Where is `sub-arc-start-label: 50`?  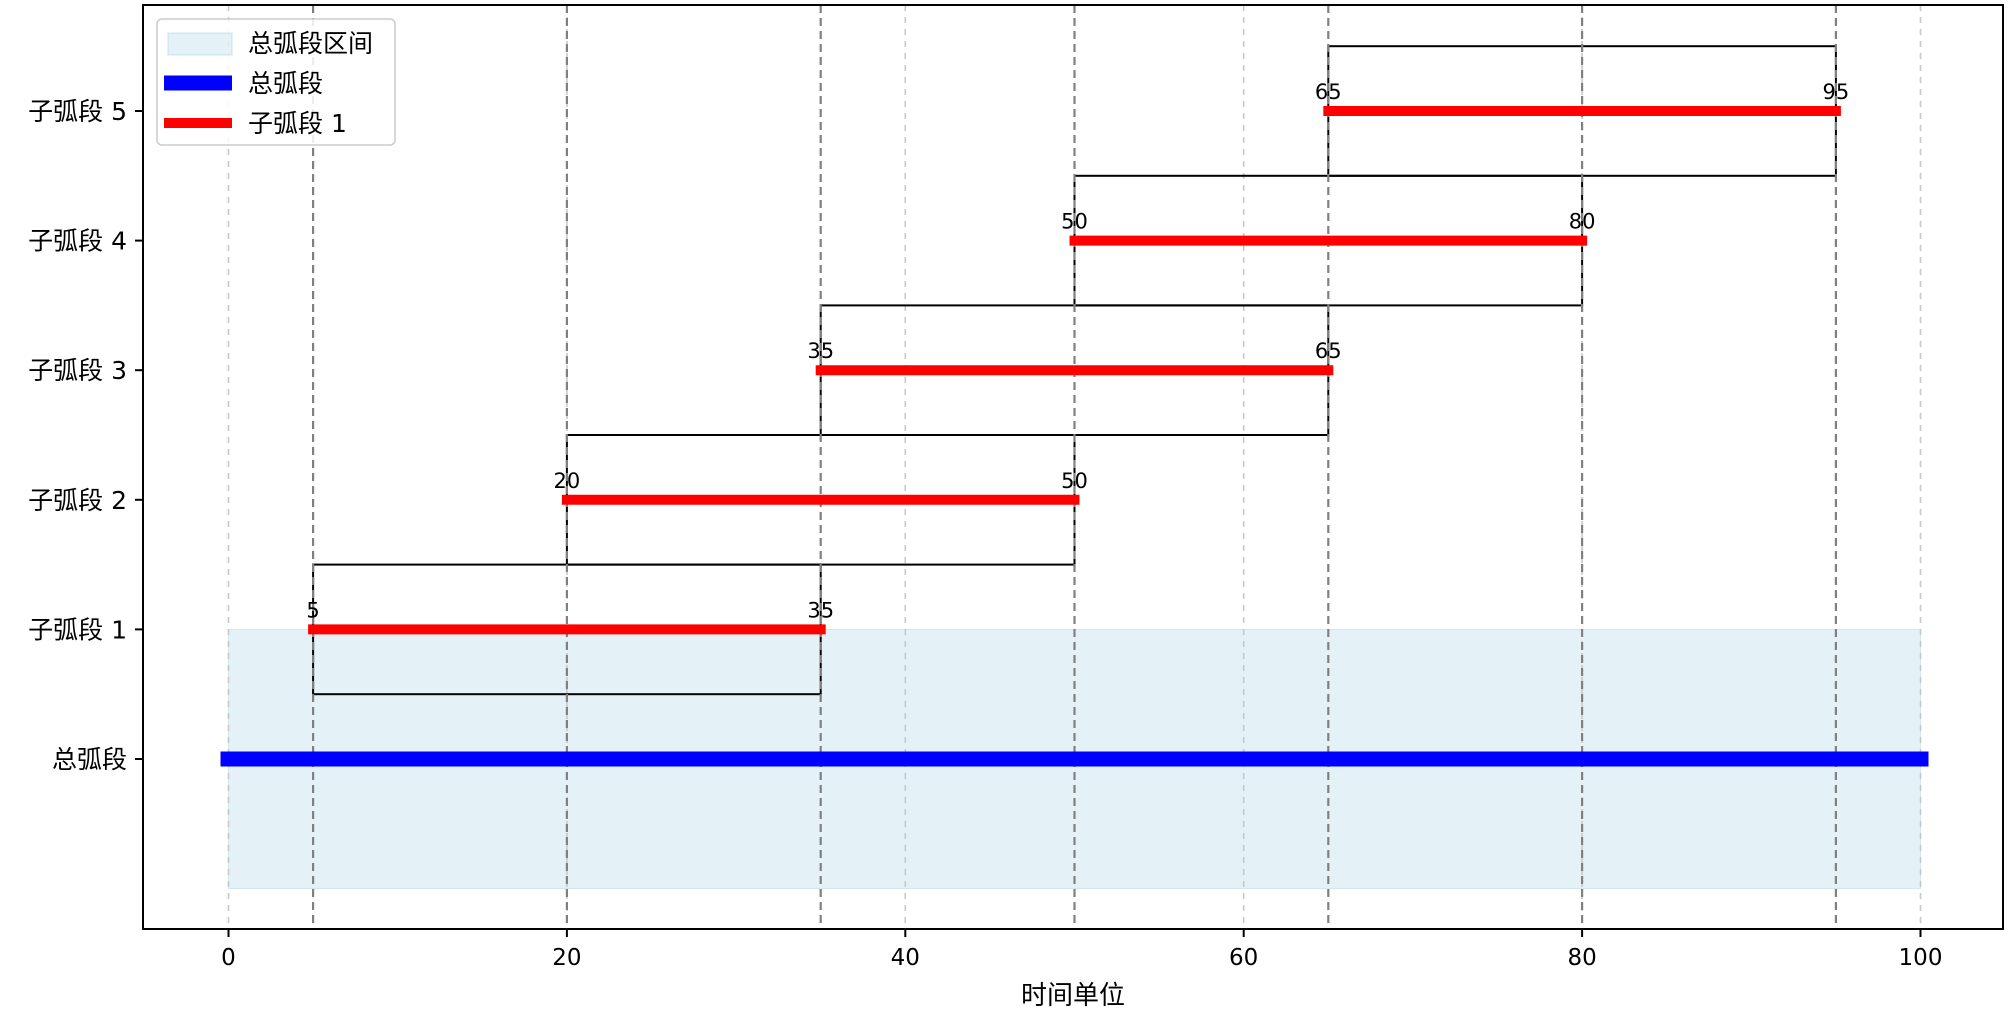 sub-arc-start-label: 50 is located at coordinates (1074, 222).